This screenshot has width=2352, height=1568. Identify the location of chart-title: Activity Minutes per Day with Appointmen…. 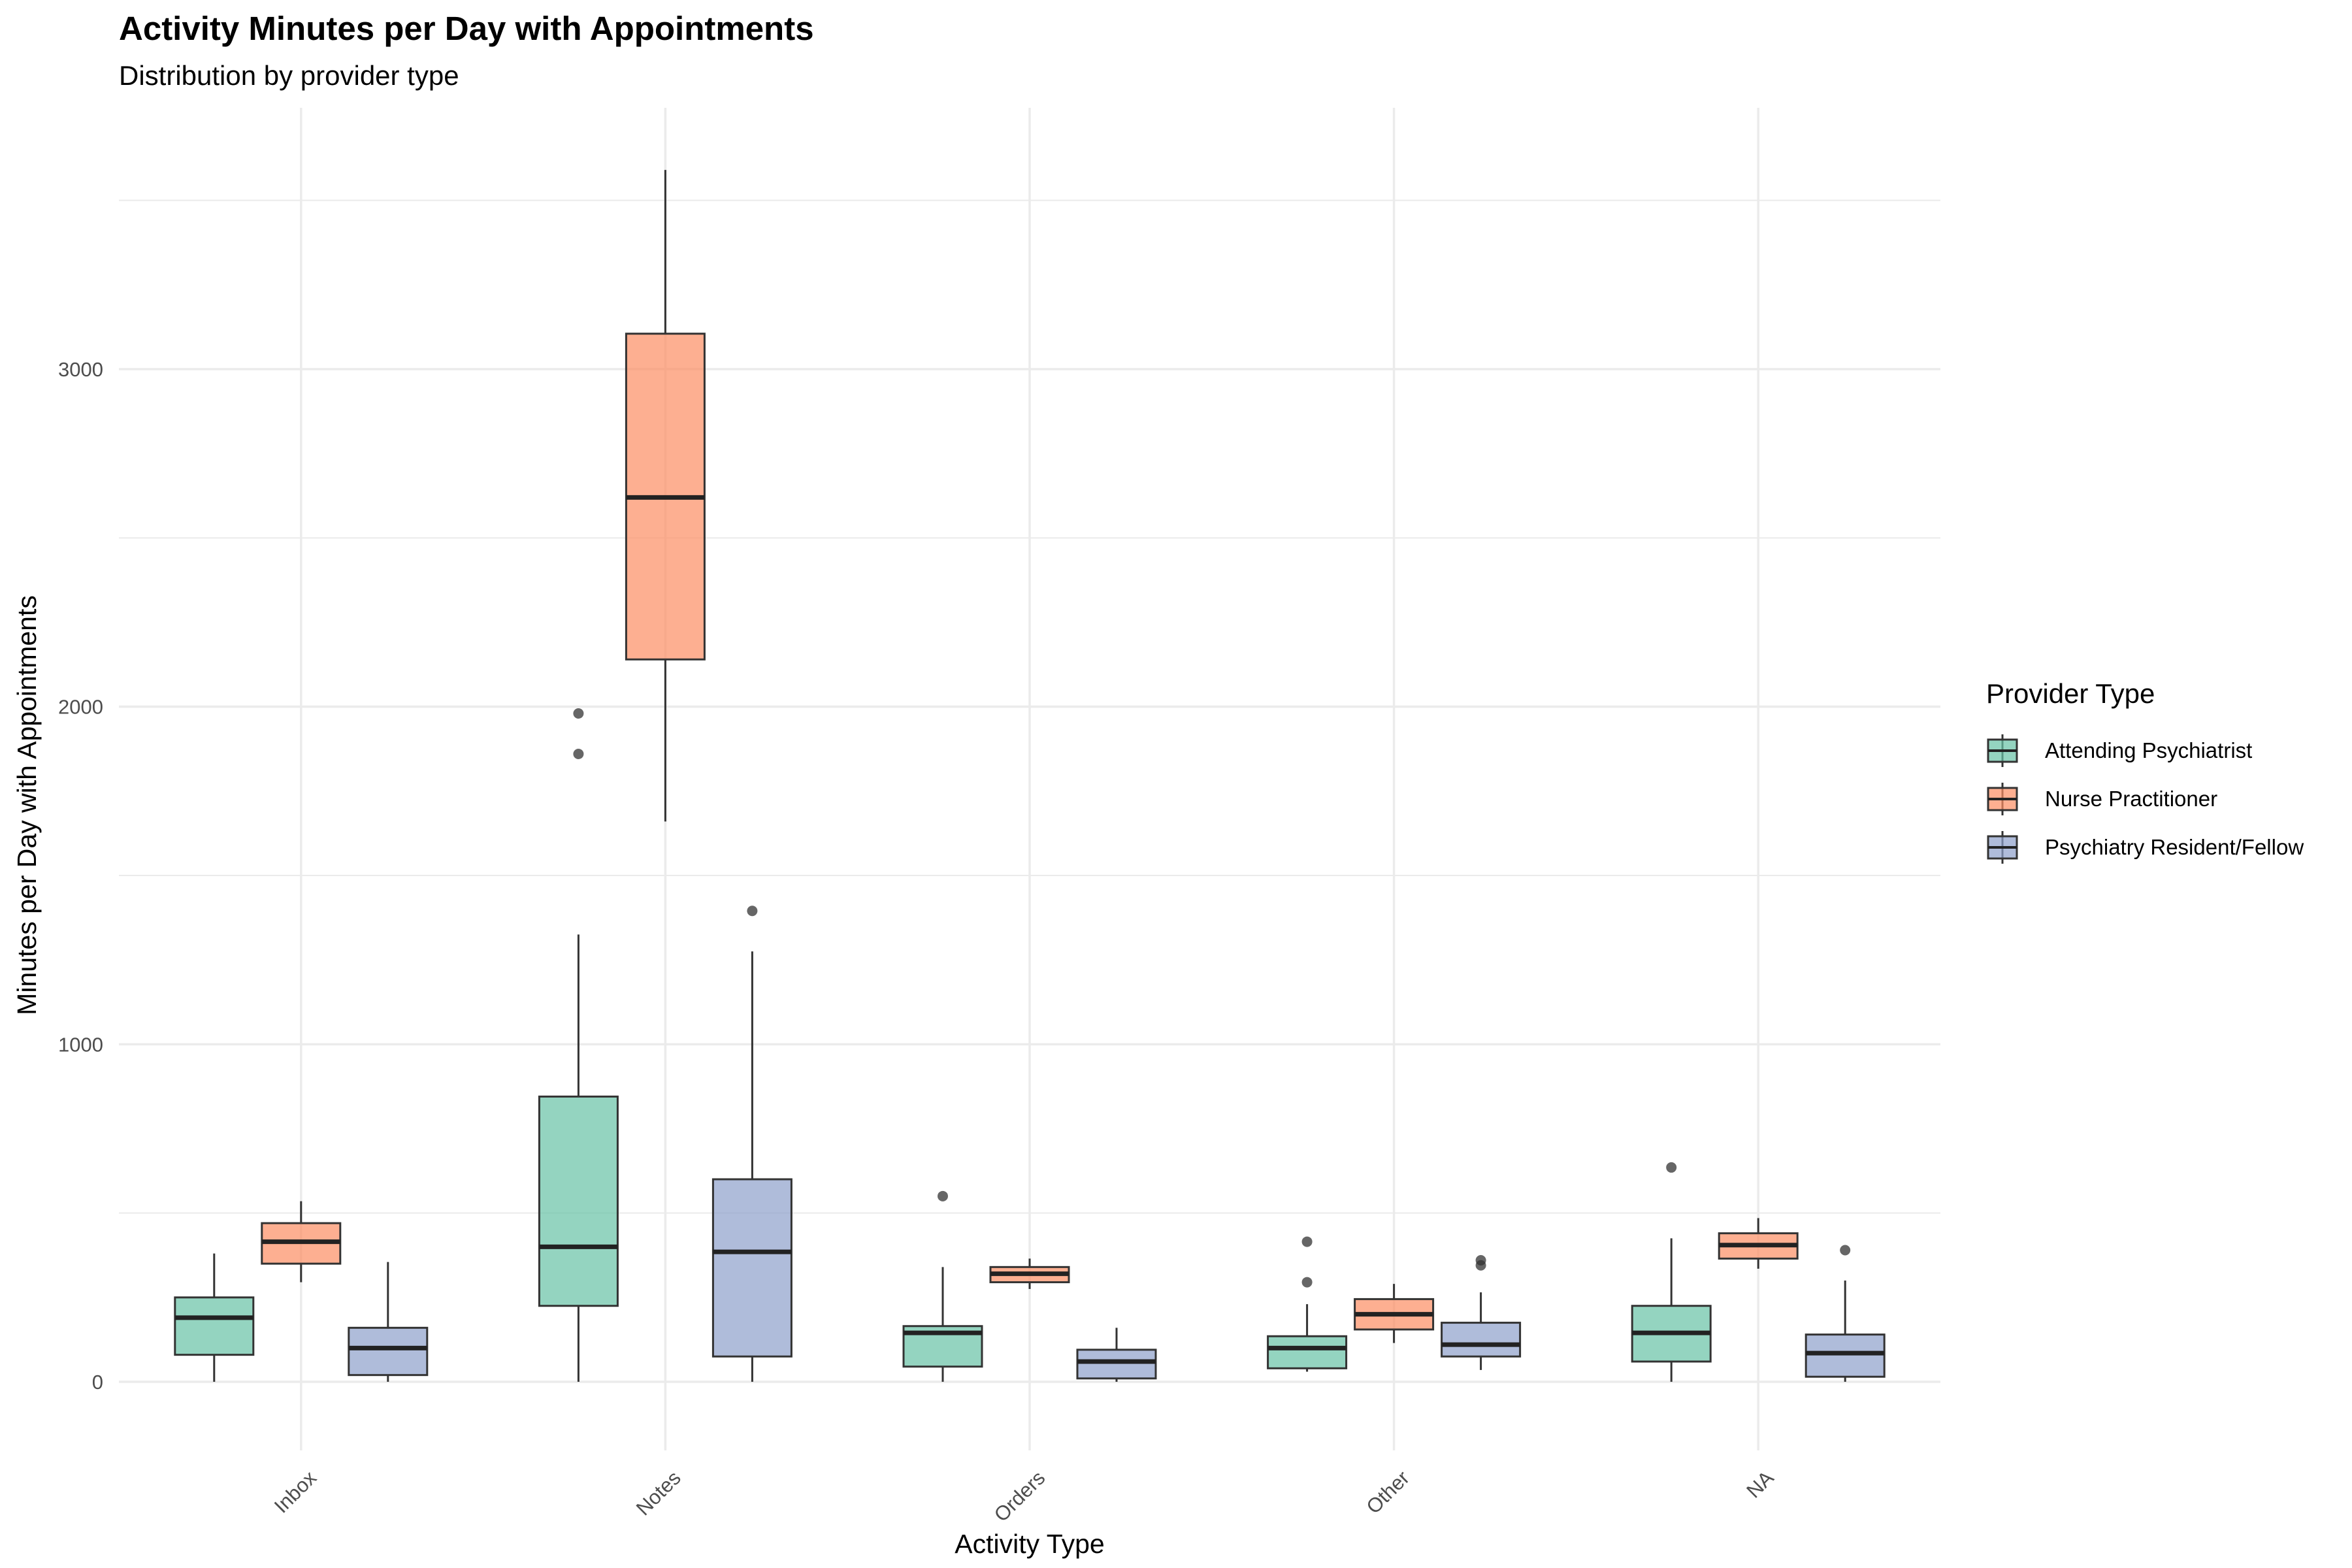
(466, 28).